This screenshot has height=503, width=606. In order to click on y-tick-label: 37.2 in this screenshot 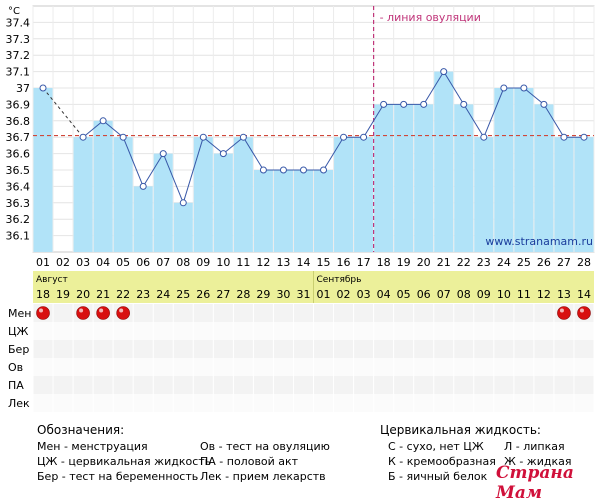, I will do `click(18, 55)`.